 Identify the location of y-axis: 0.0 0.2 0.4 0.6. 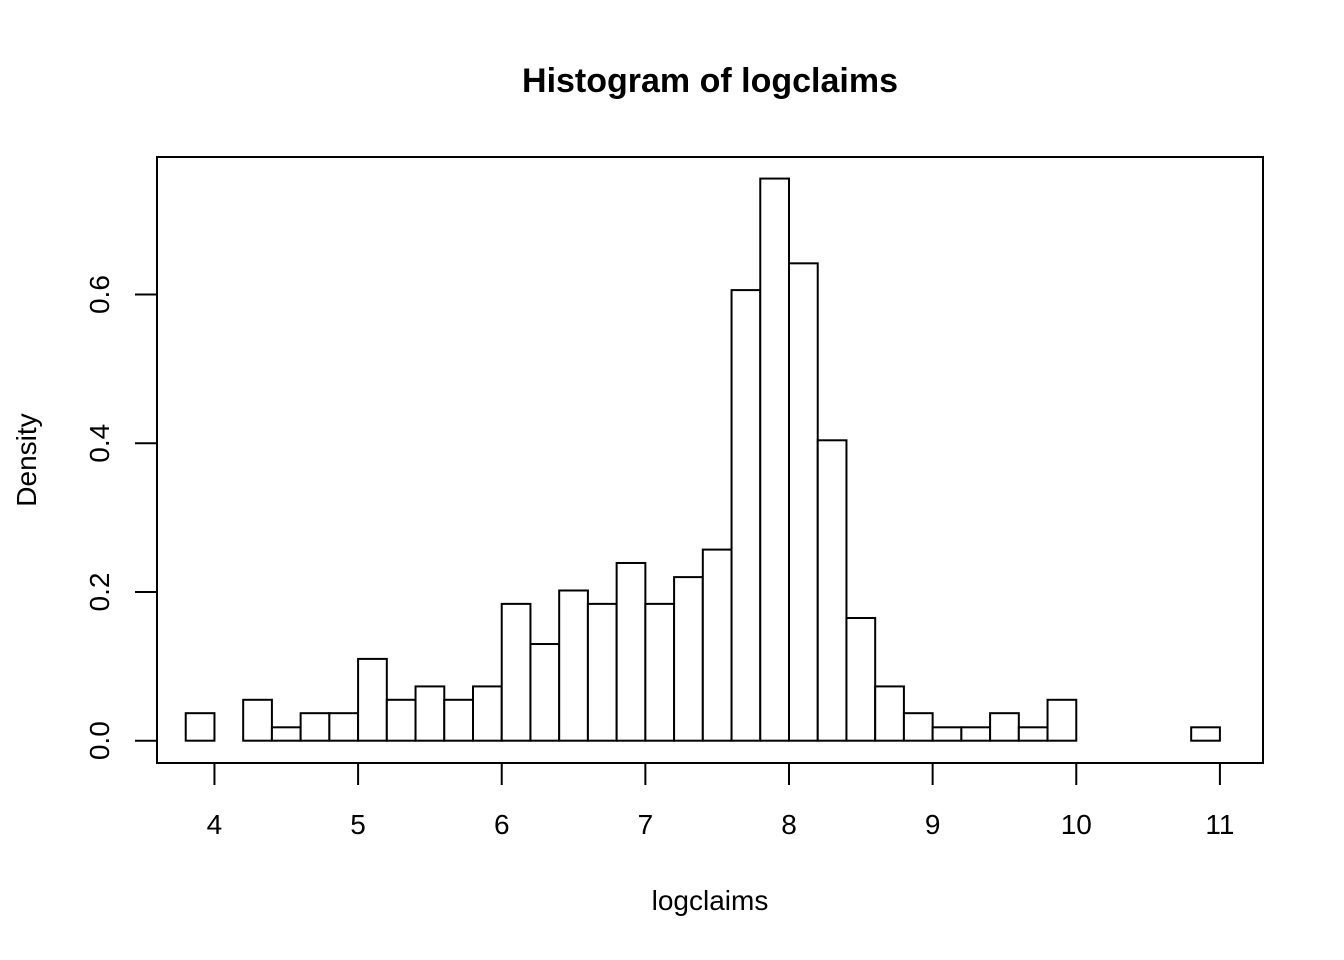
(121, 517).